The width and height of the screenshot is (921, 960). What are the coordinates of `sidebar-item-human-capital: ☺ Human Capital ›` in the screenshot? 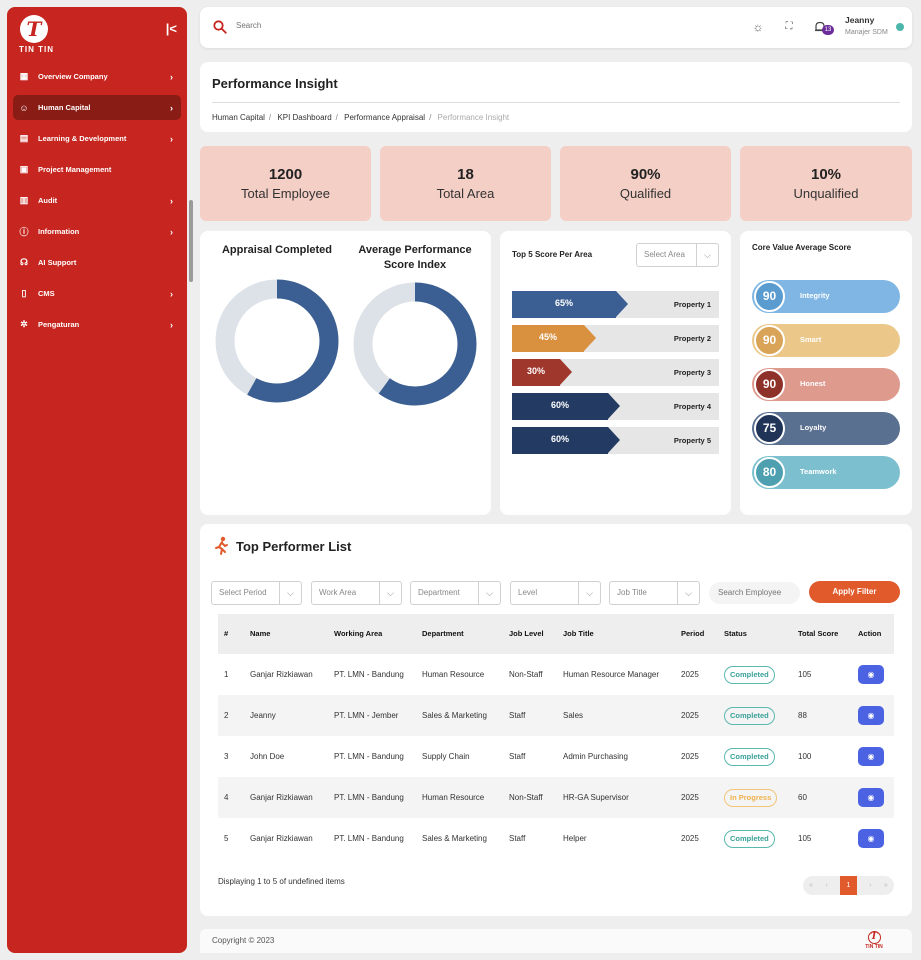 It's located at (97, 107).